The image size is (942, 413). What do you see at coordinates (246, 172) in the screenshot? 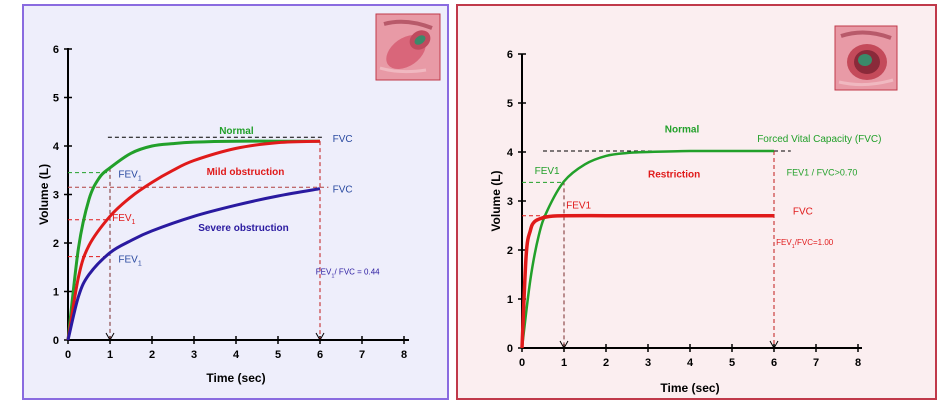
I see `mild-label: Mild obstruction` at bounding box center [246, 172].